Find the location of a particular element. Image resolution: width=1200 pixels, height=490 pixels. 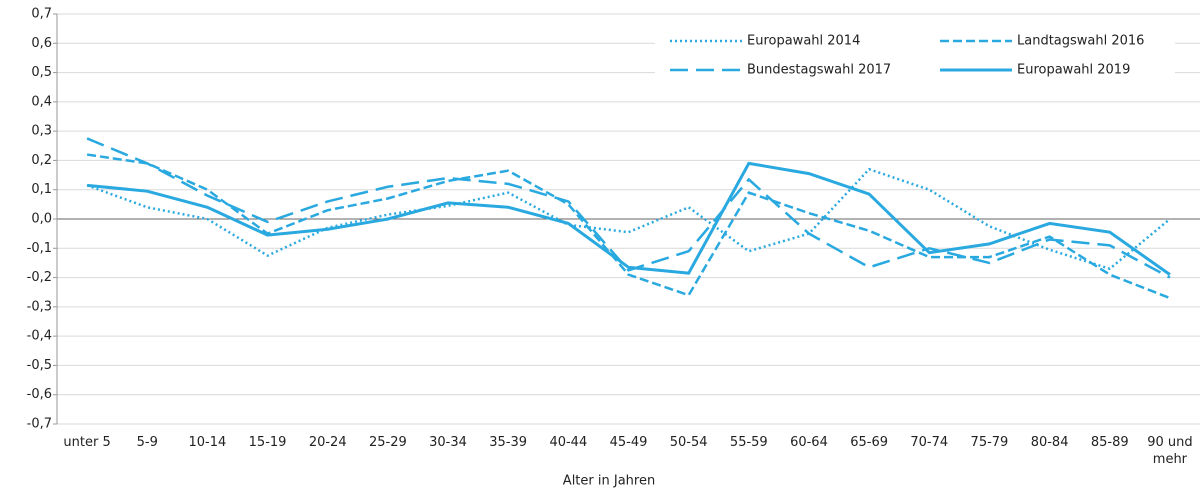

x-tick-label: unter 5 is located at coordinates (87, 442).